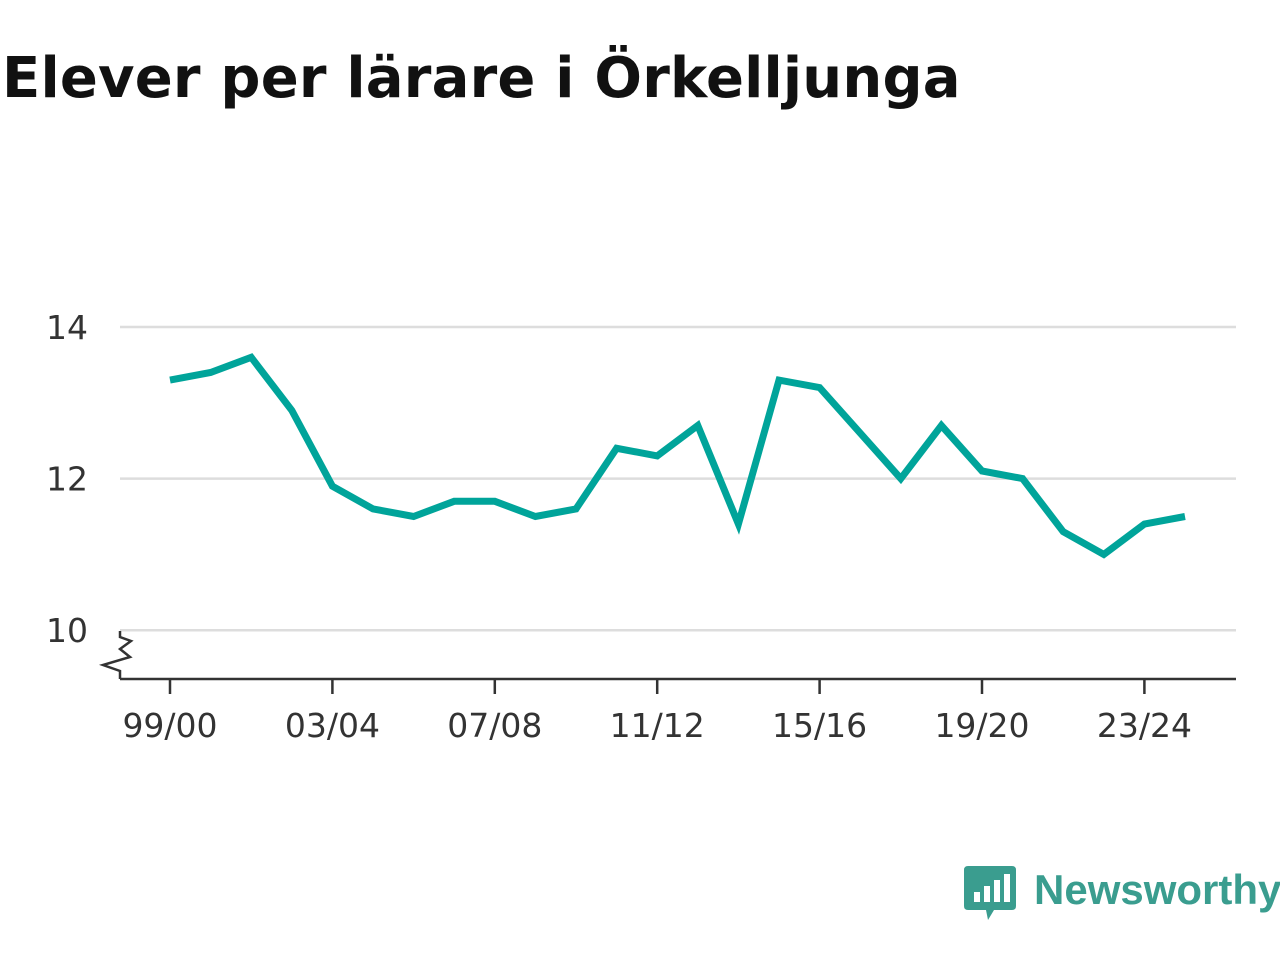 This screenshot has width=1280, height=960. Describe the element at coordinates (981, 725) in the screenshot. I see `x-tick-label: 19/20` at that location.